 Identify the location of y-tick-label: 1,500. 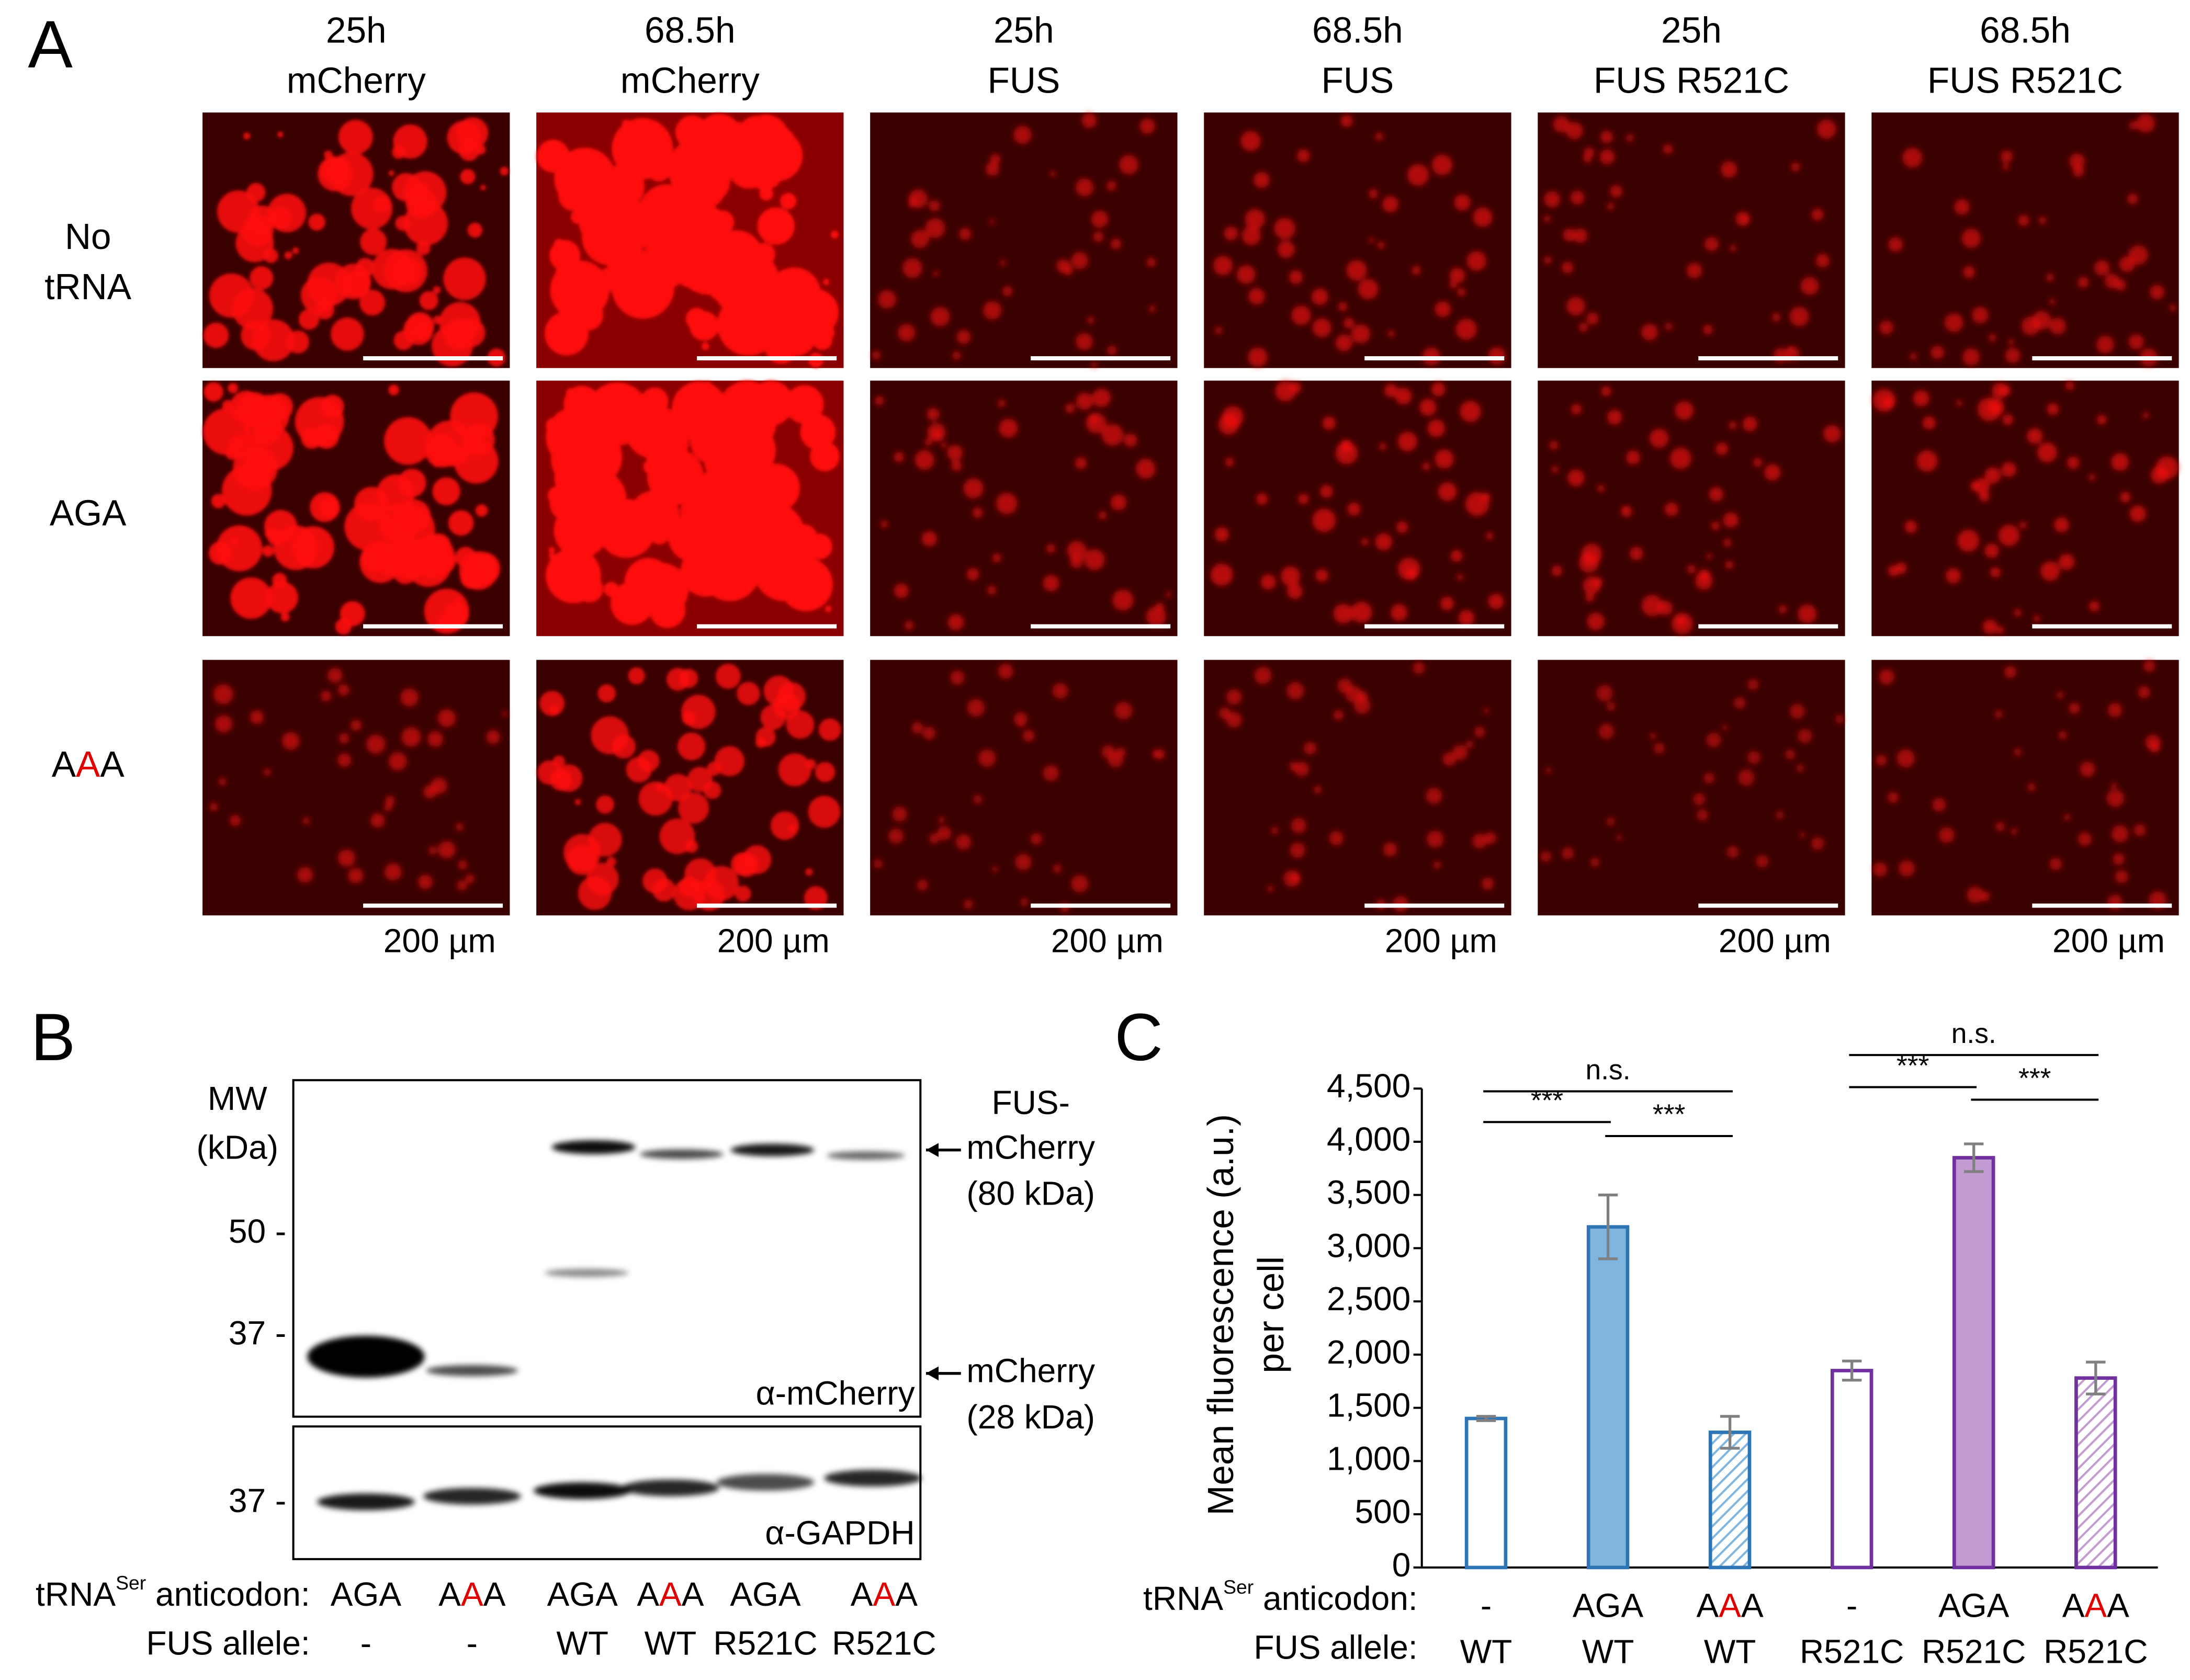
(1369, 1405).